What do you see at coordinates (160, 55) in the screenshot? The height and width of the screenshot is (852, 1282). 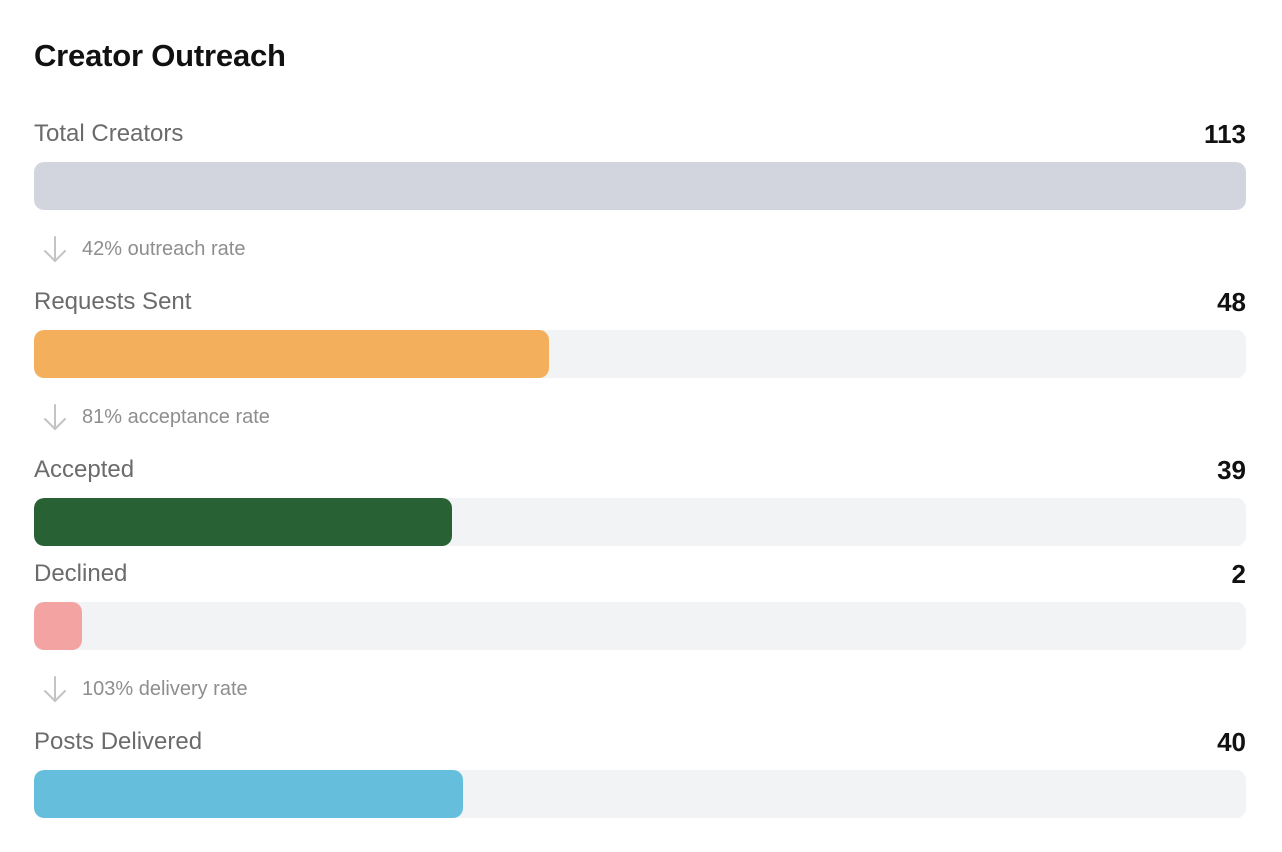 I see `card-title: Creator Outreach` at bounding box center [160, 55].